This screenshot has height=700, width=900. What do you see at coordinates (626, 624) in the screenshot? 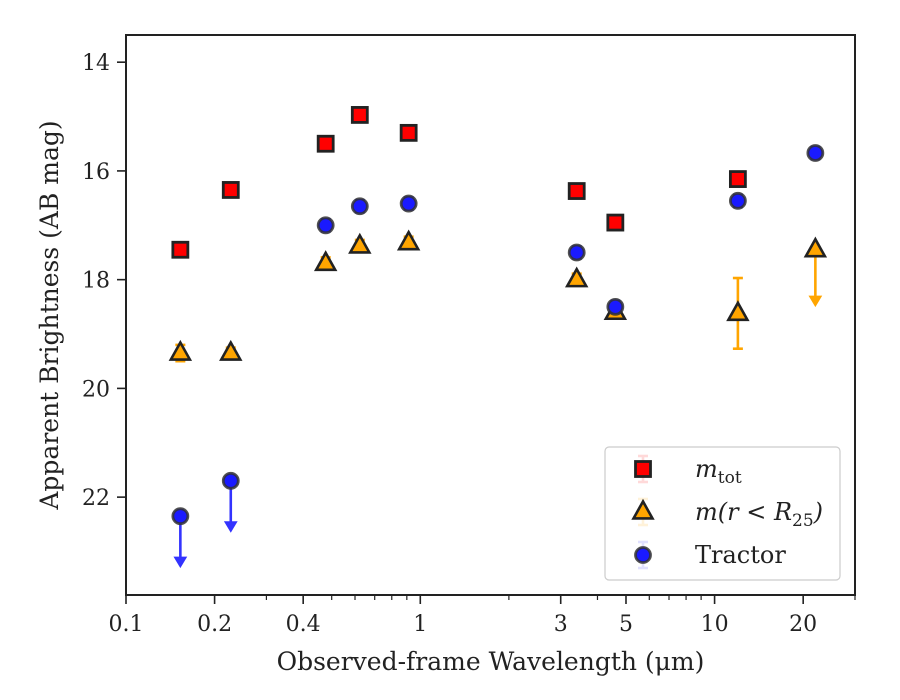
I see `x-tick-label-5: 5` at bounding box center [626, 624].